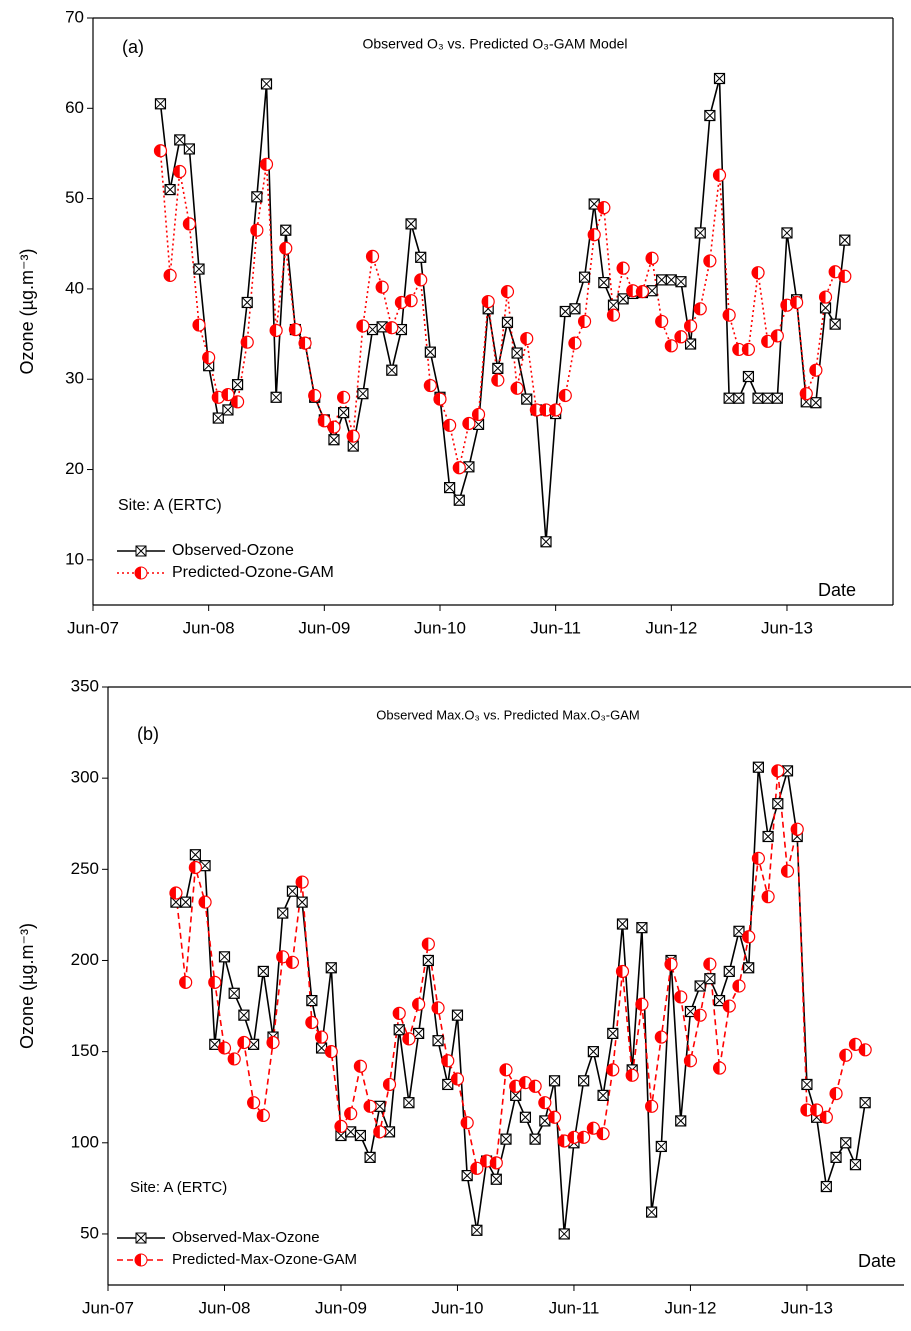  I want to click on chart-title: Observed O₃ vs. Predicted O₃-GAM Model, so click(494, 44).